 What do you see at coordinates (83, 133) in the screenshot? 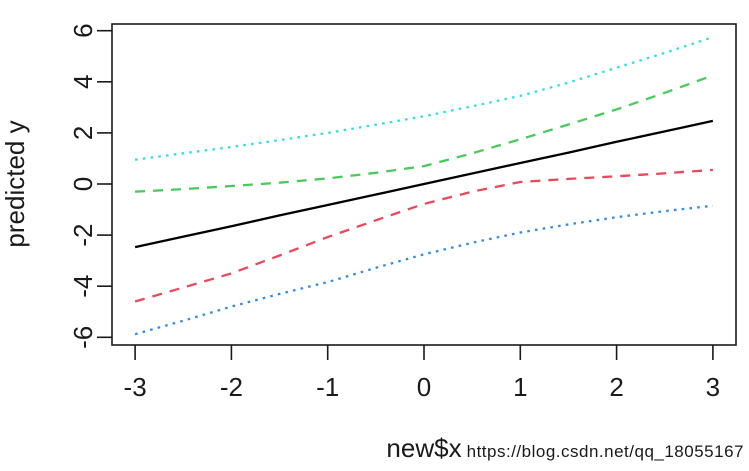
I see `y-tick-label: 2` at bounding box center [83, 133].